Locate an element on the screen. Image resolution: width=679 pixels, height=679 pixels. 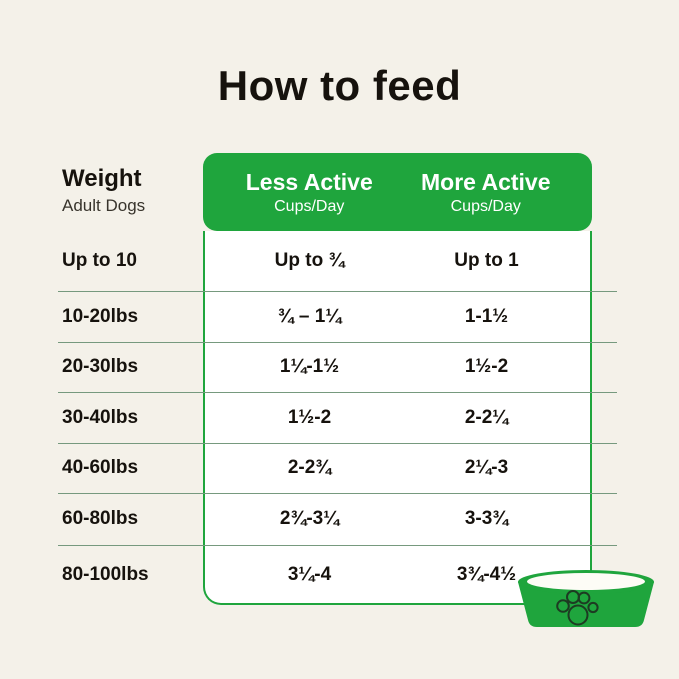
table-row: 60-80lbs 2¾-3¼ 3-3¾ is located at coordinates (337, 520).